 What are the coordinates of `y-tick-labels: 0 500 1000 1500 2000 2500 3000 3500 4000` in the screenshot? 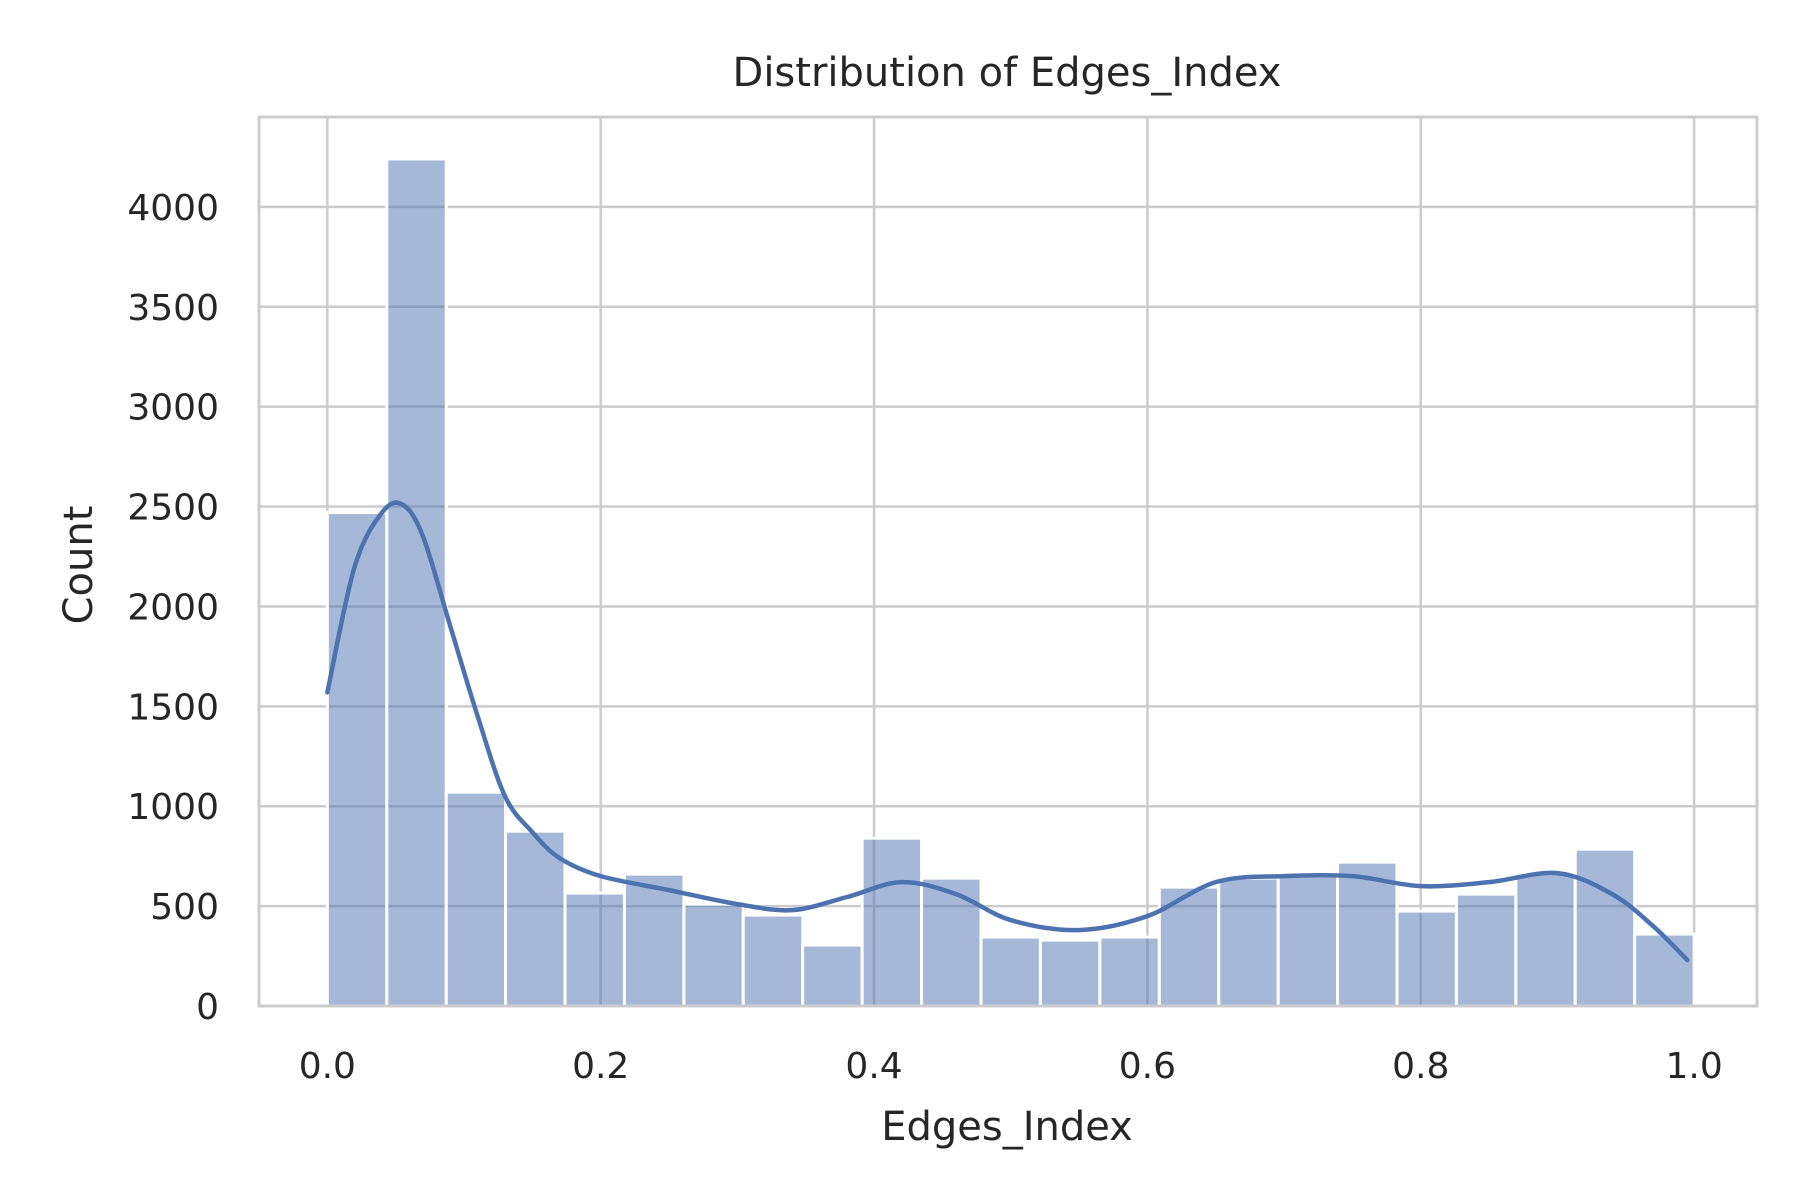 It's located at (173, 608).